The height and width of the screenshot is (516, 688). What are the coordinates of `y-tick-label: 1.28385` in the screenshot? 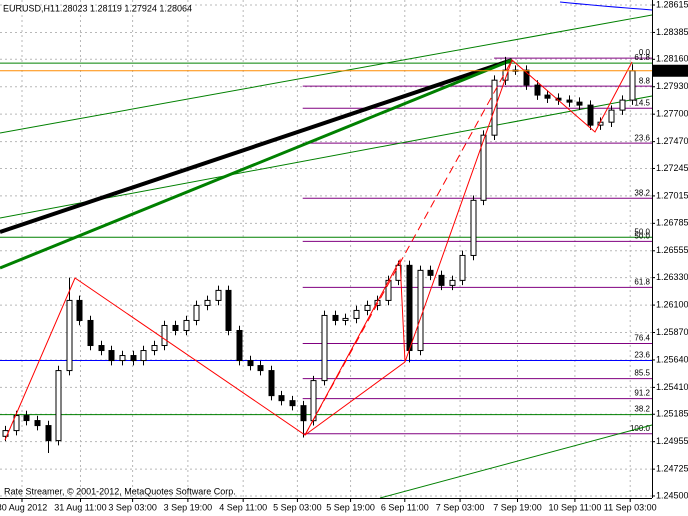 It's located at (672, 32).